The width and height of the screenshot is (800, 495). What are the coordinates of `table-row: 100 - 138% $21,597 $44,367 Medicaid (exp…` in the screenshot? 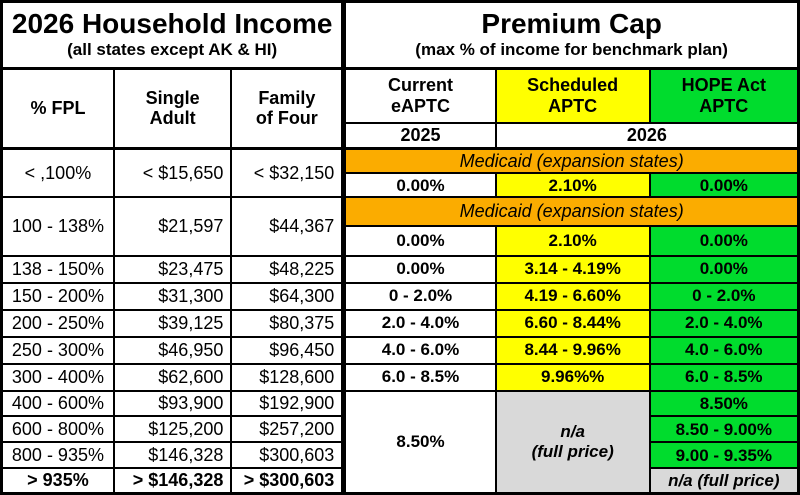 It's located at (400, 226).